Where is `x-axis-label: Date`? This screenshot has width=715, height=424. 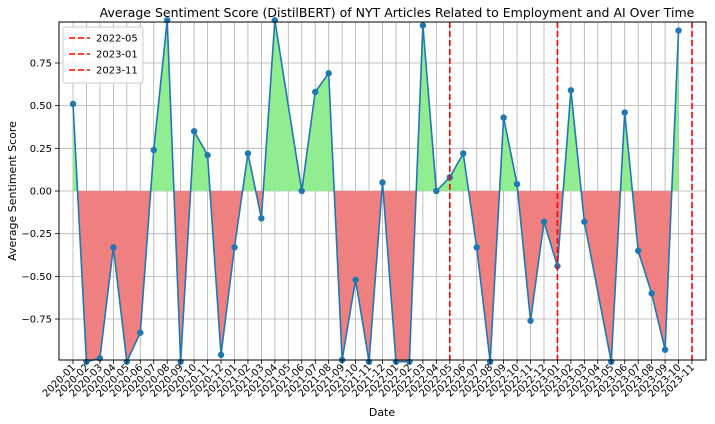
x-axis-label: Date is located at coordinates (382, 412).